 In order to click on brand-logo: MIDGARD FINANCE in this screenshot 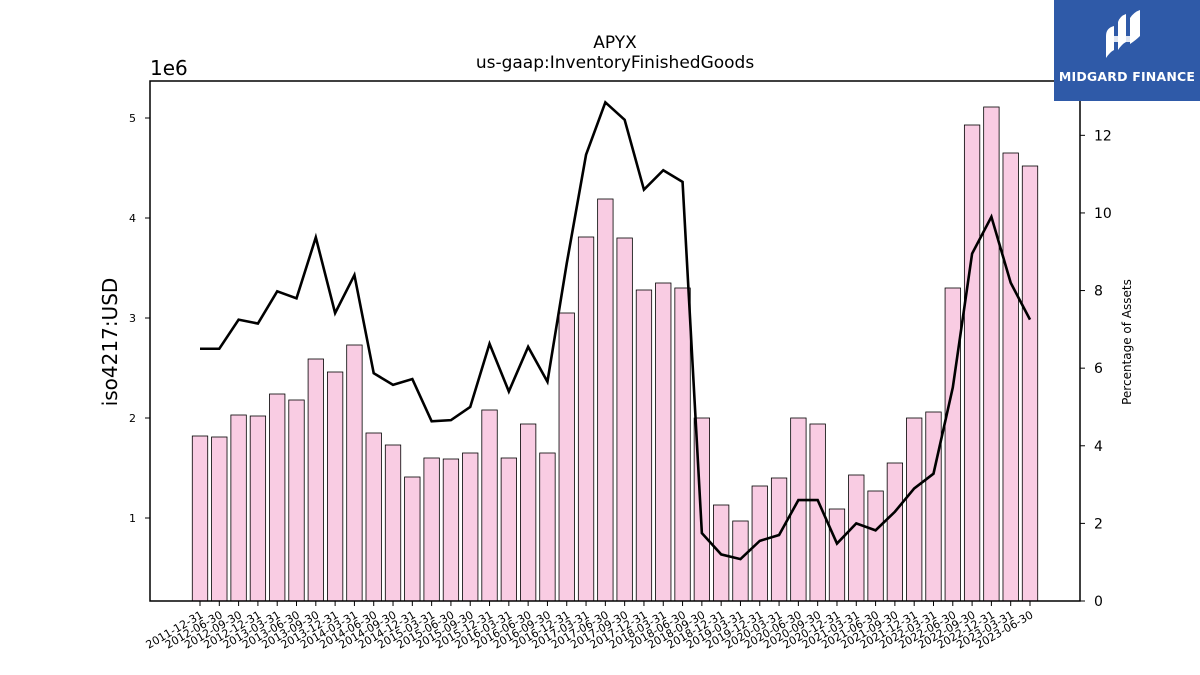, I will do `click(1127, 50)`.